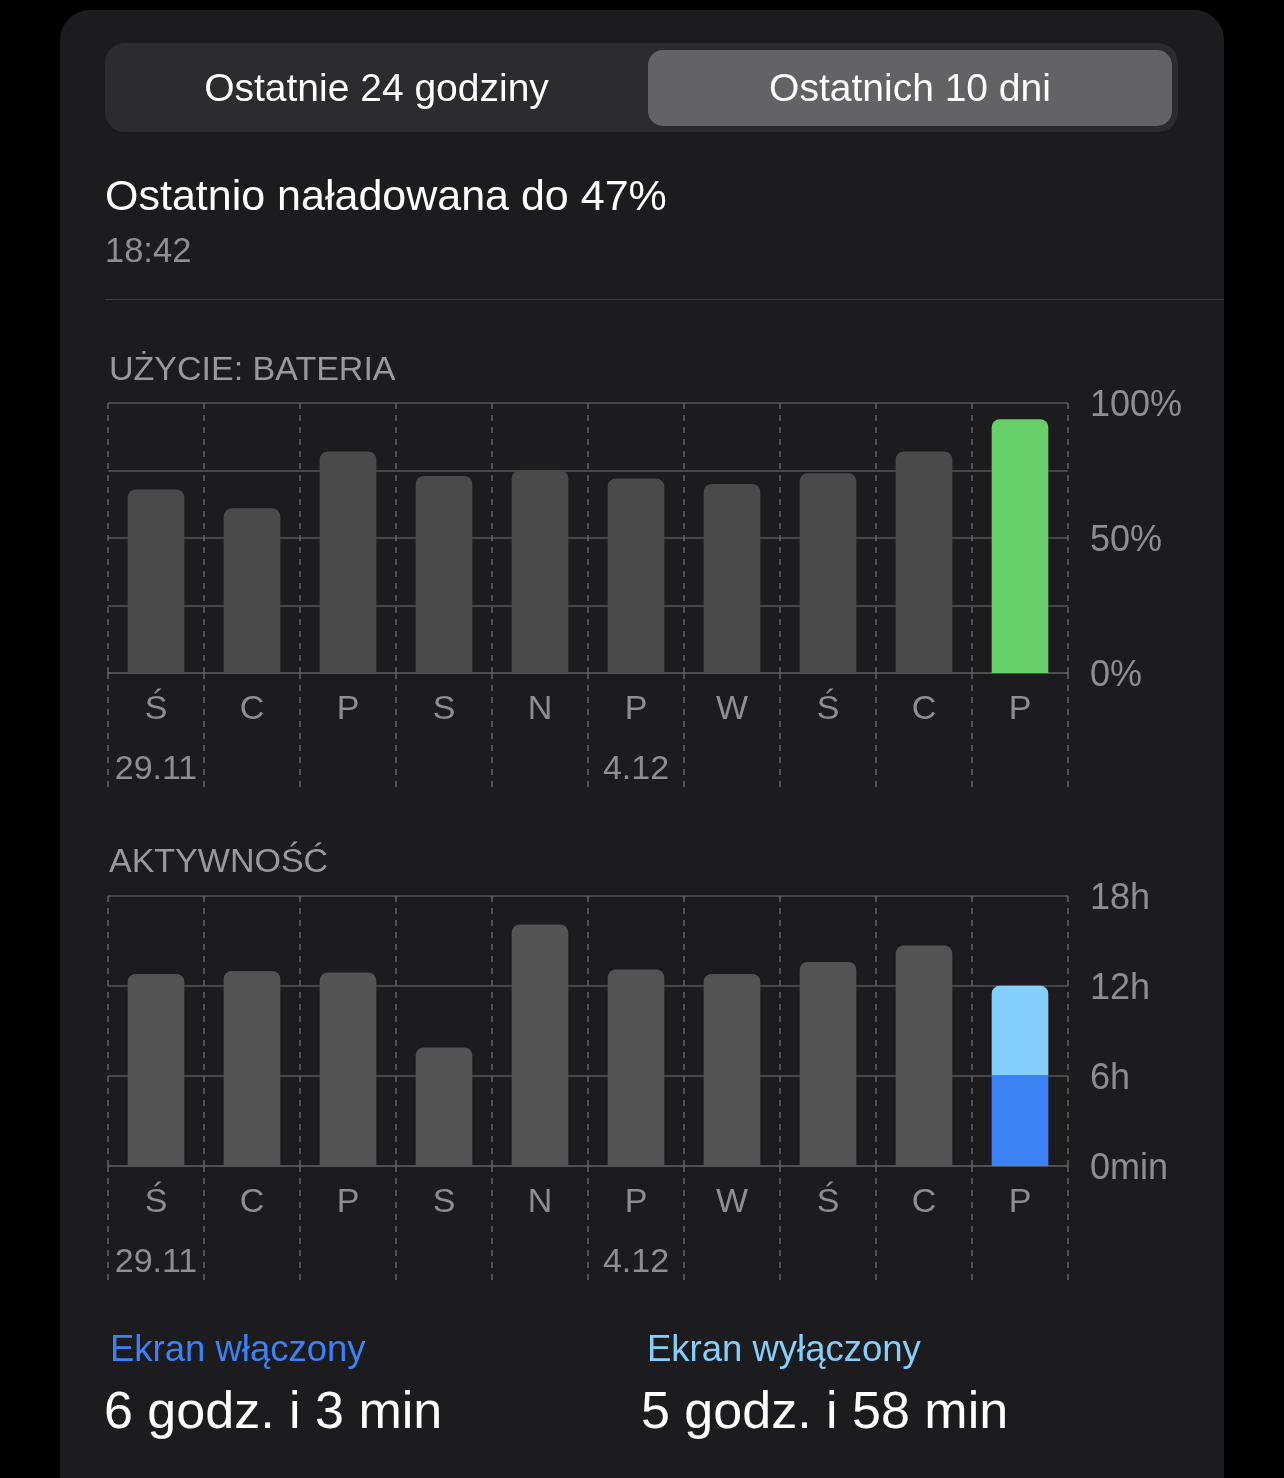 This screenshot has height=1478, width=1284. I want to click on y-tick-label: 6h, so click(1110, 1076).